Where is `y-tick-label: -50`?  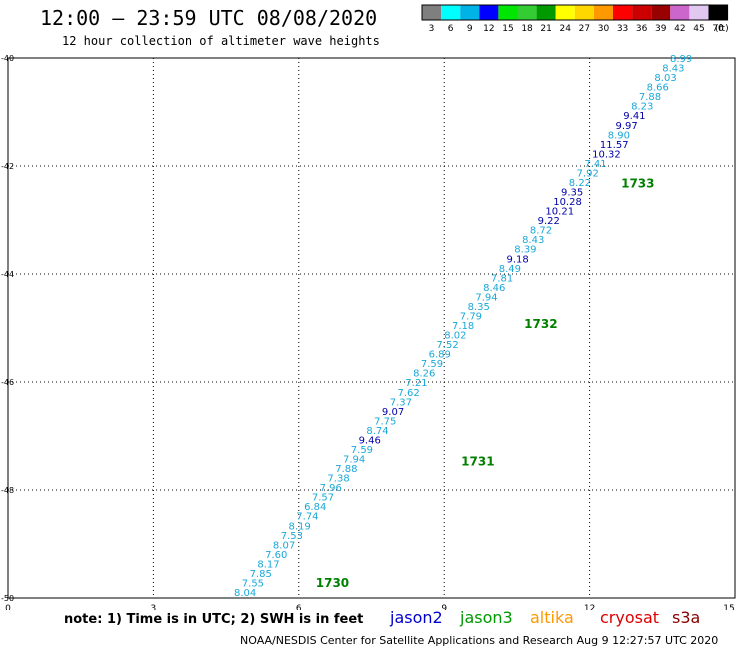
y-tick-label: -50 is located at coordinates (7, 598).